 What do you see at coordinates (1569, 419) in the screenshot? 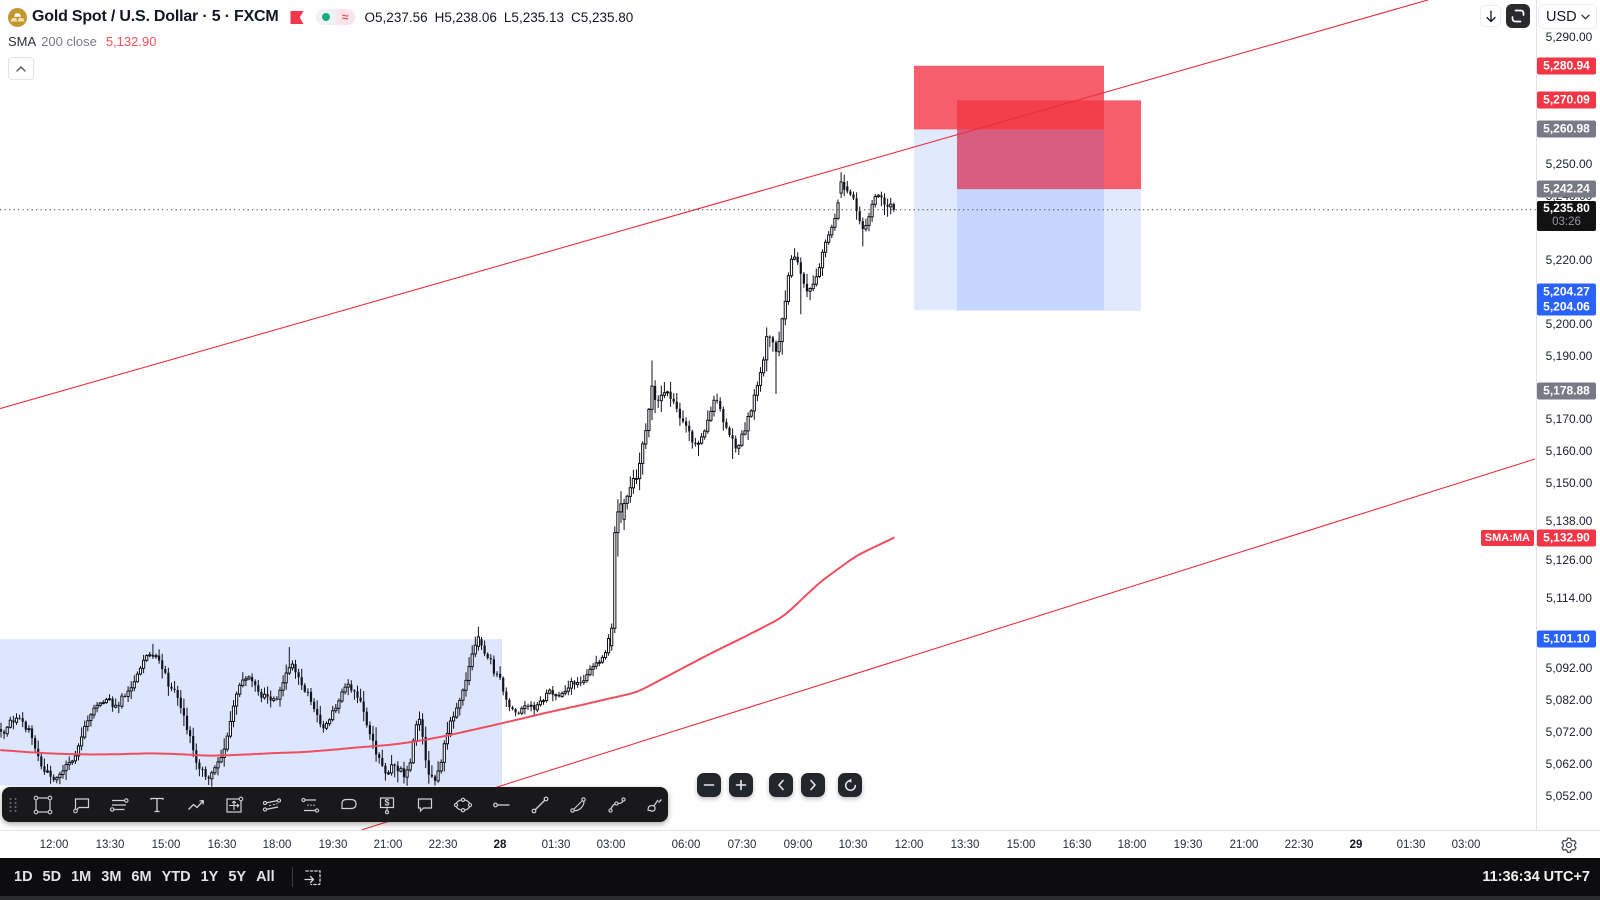
I see `price-axis-label: 5,170.00` at bounding box center [1569, 419].